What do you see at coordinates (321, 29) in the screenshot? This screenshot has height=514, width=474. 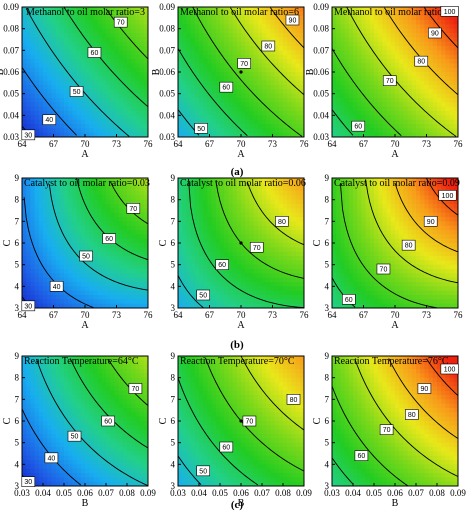 I see `y-tick-label: 0.08` at bounding box center [321, 29].